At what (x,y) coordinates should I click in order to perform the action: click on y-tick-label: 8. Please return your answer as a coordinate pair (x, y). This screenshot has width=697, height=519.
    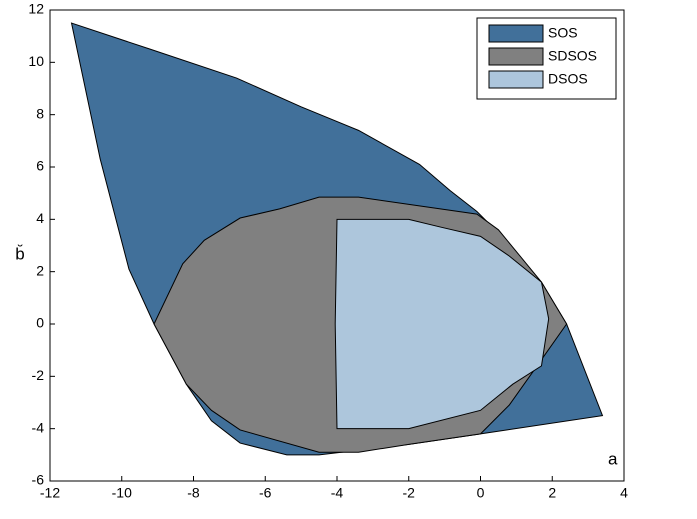
    Looking at the image, I should click on (40, 113).